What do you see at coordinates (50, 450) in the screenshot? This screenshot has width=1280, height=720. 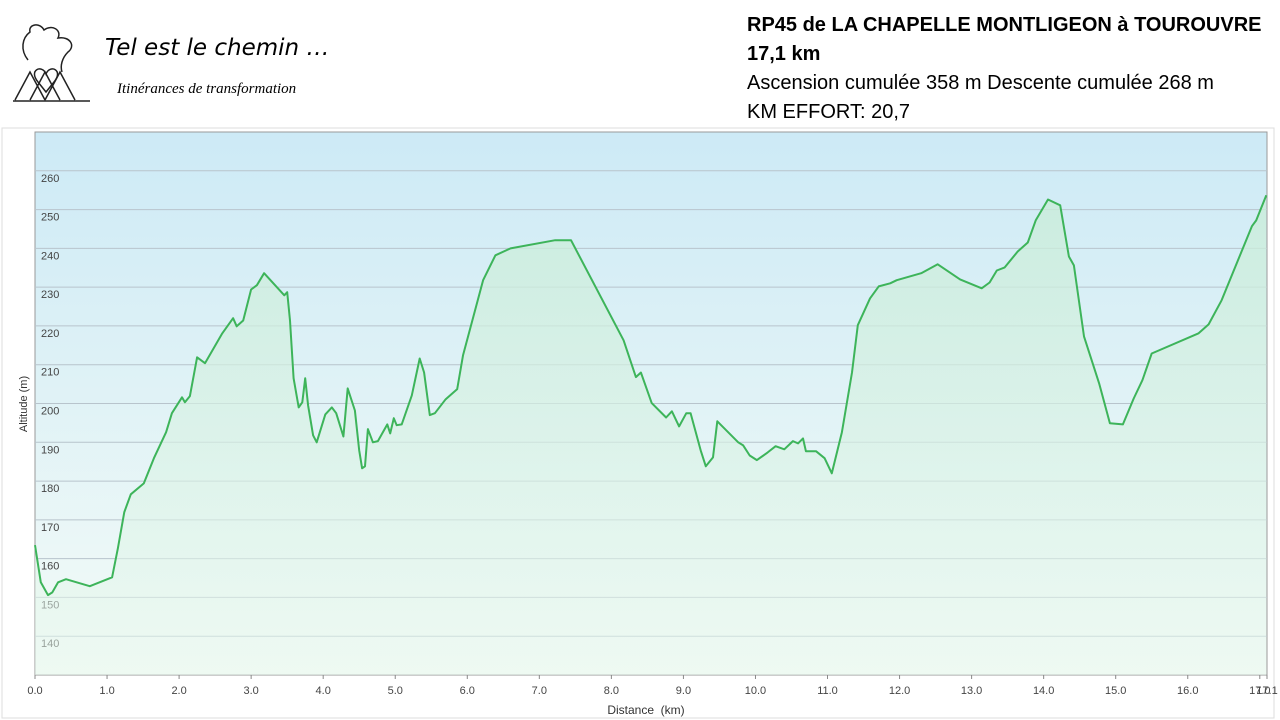 I see `y-tick-label: 190` at bounding box center [50, 450].